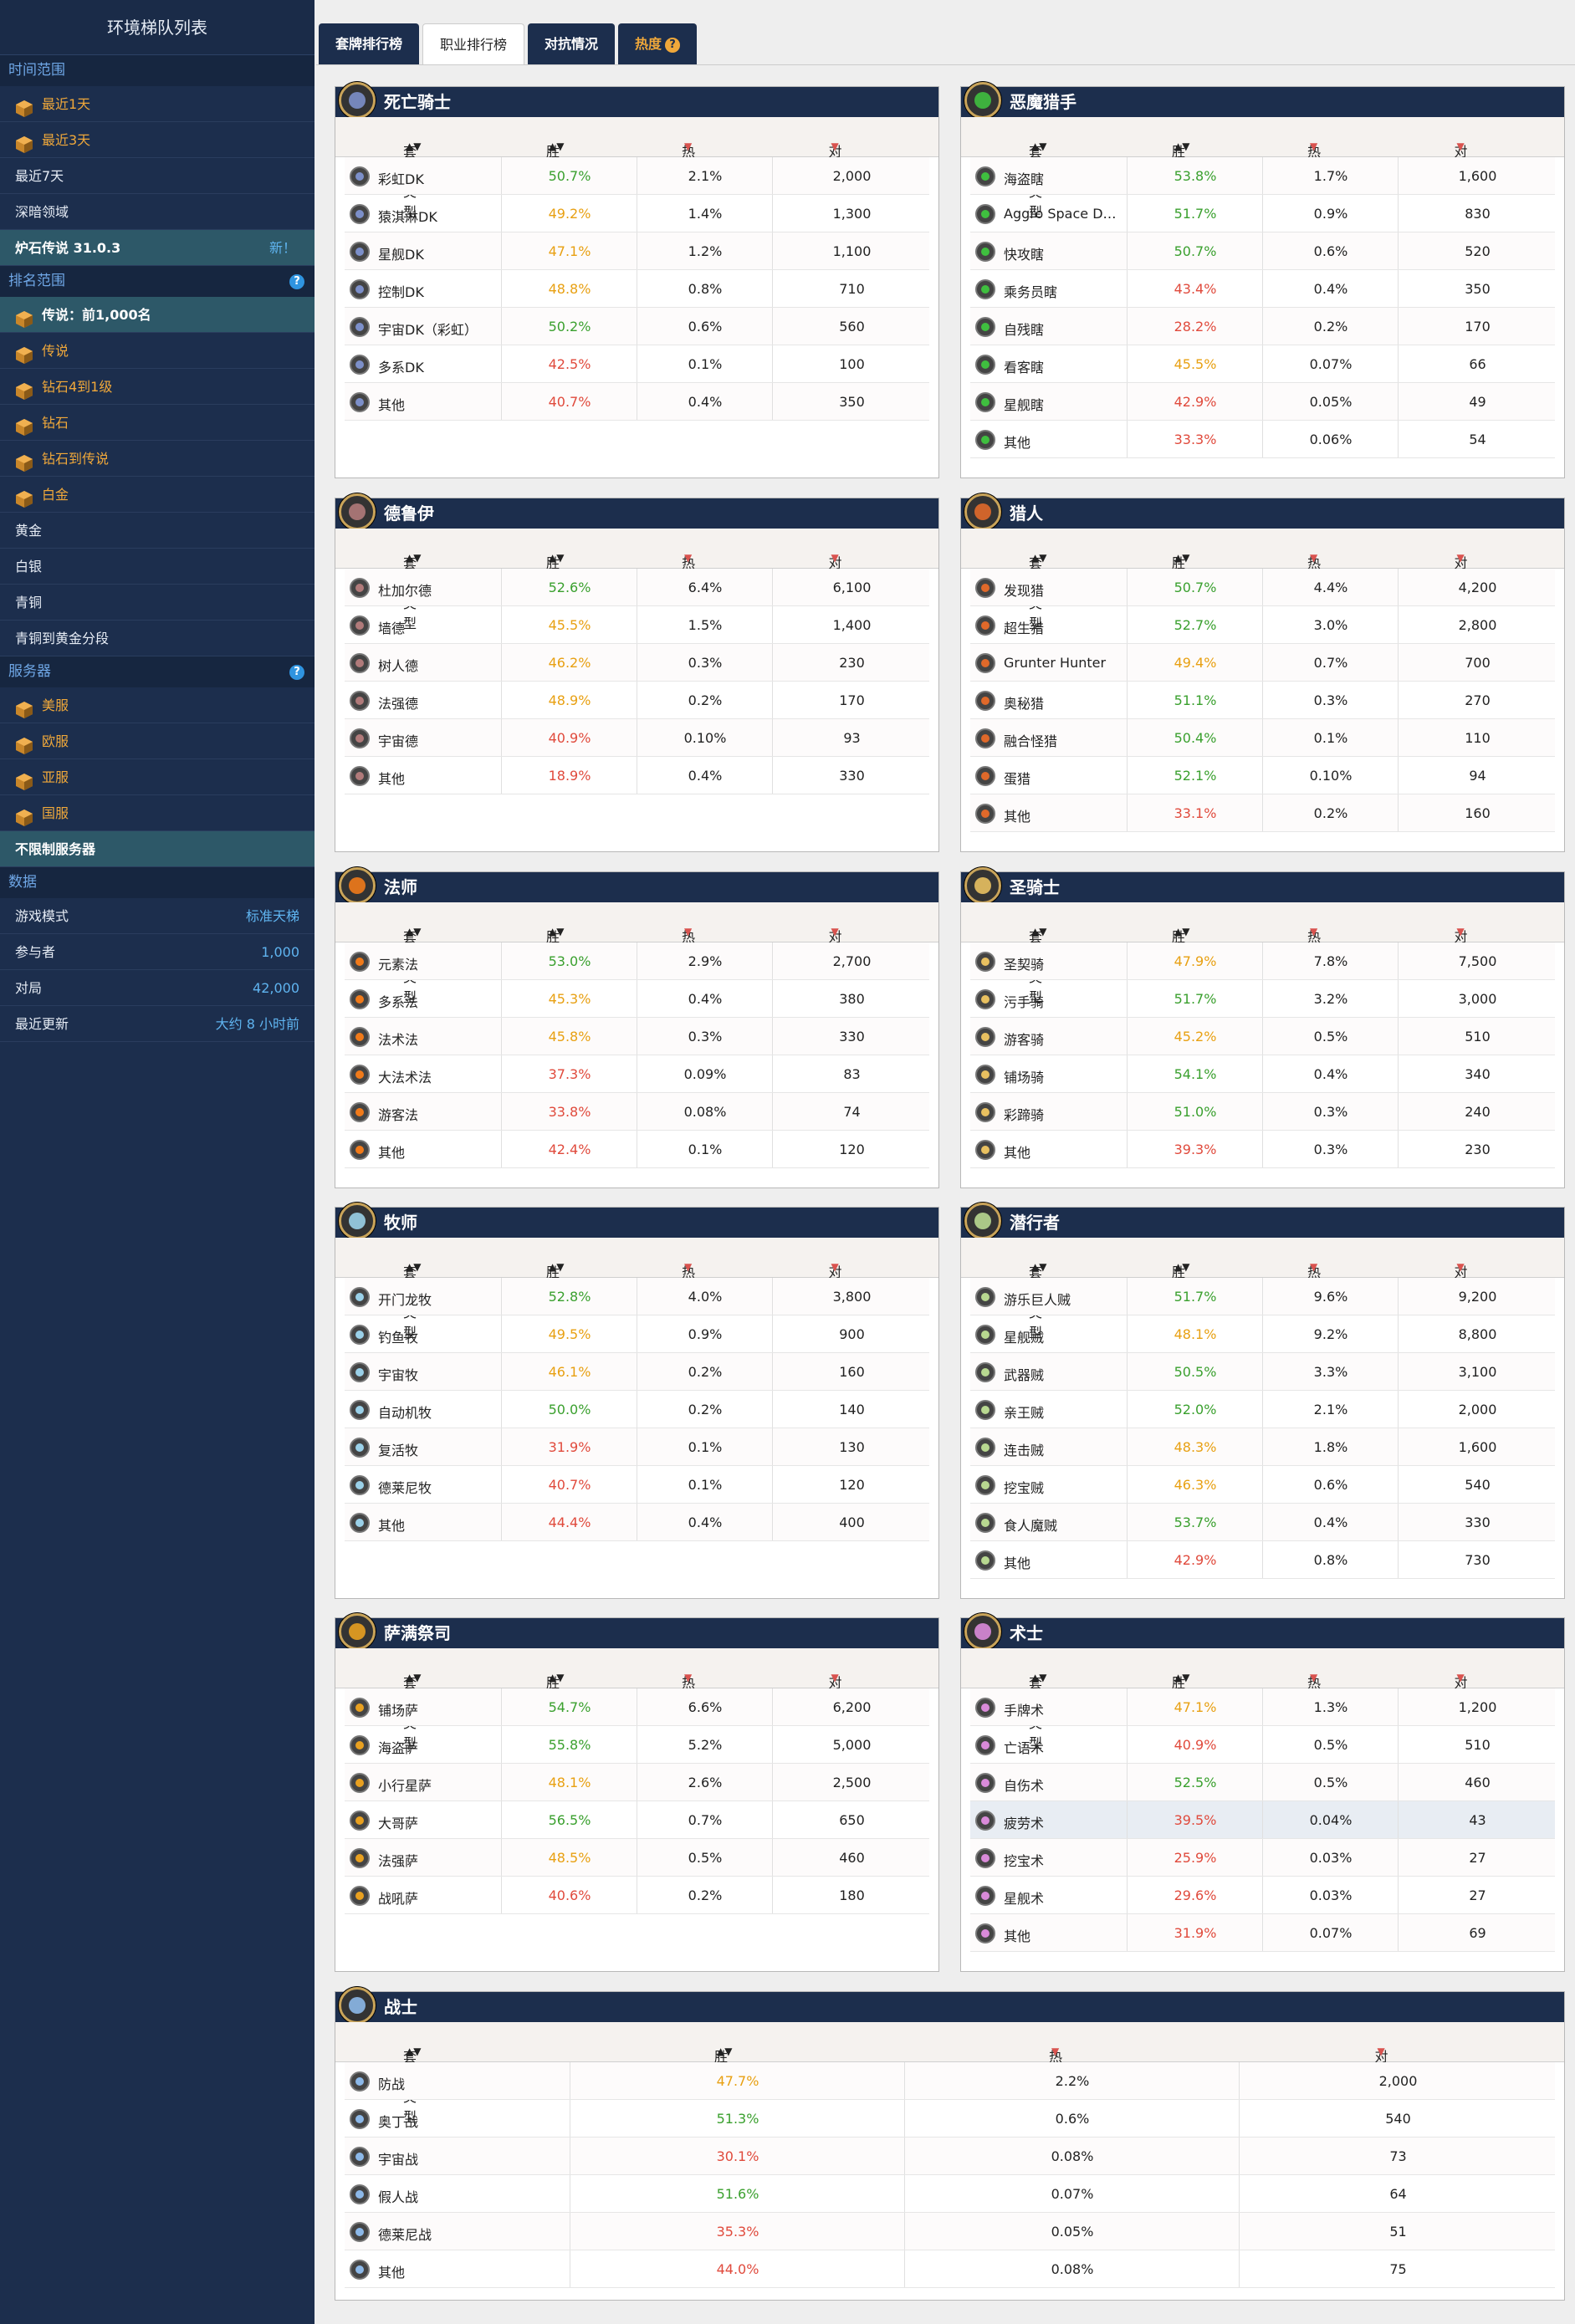  Describe the element at coordinates (1262, 738) in the screenshot. I see `deck-row: 融合怪猎 50.4% 0.1% 110` at that location.